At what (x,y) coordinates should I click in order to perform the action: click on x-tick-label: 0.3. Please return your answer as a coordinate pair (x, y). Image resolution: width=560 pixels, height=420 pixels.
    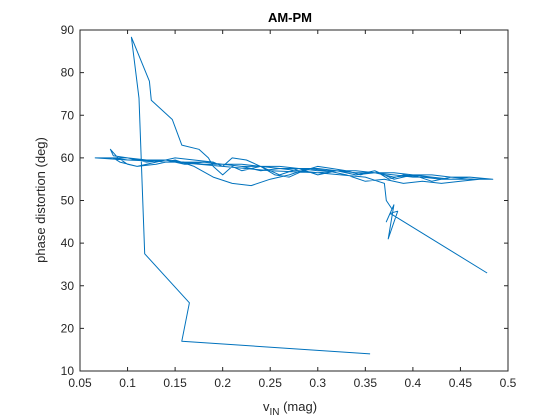
    Looking at the image, I should click on (317, 383).